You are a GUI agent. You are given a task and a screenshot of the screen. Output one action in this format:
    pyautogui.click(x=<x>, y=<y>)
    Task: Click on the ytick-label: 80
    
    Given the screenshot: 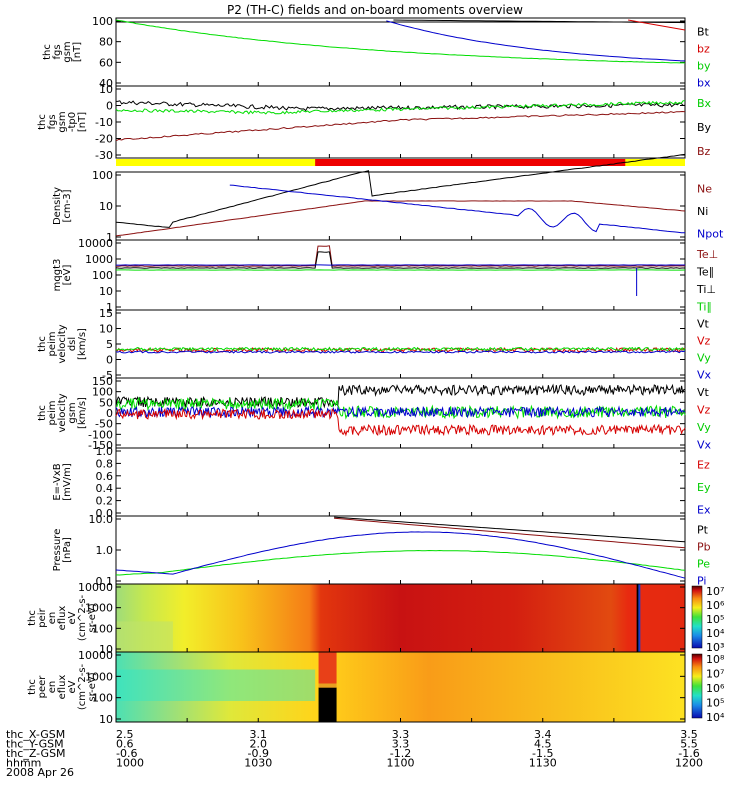 What is the action you would take?
    pyautogui.click(x=106, y=42)
    